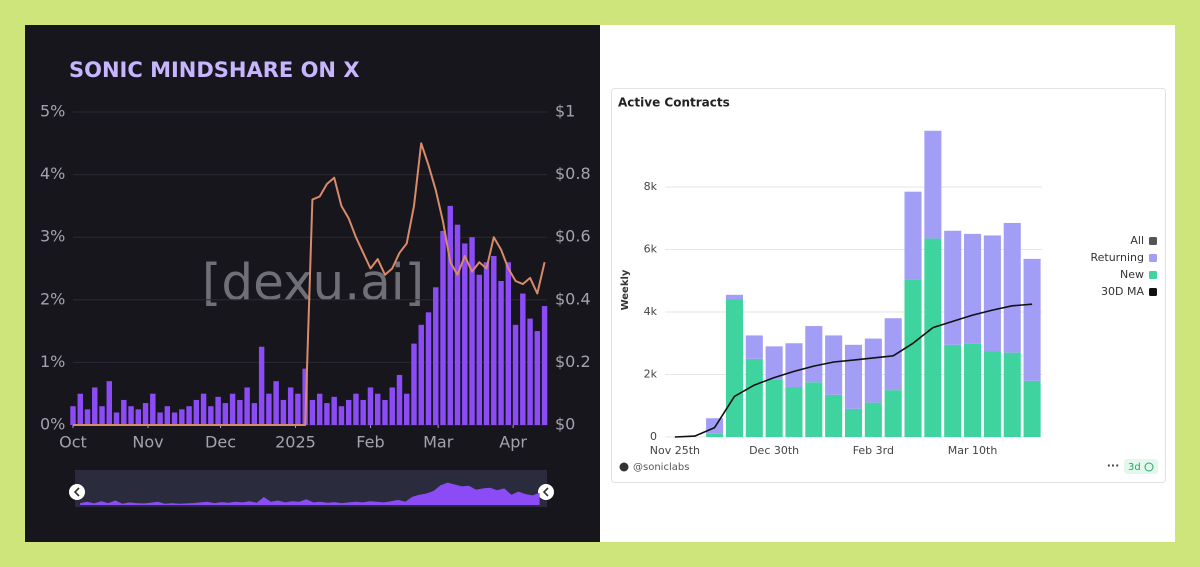 This screenshot has width=1200, height=567. I want to click on menu-icon: ···, so click(1113, 465).